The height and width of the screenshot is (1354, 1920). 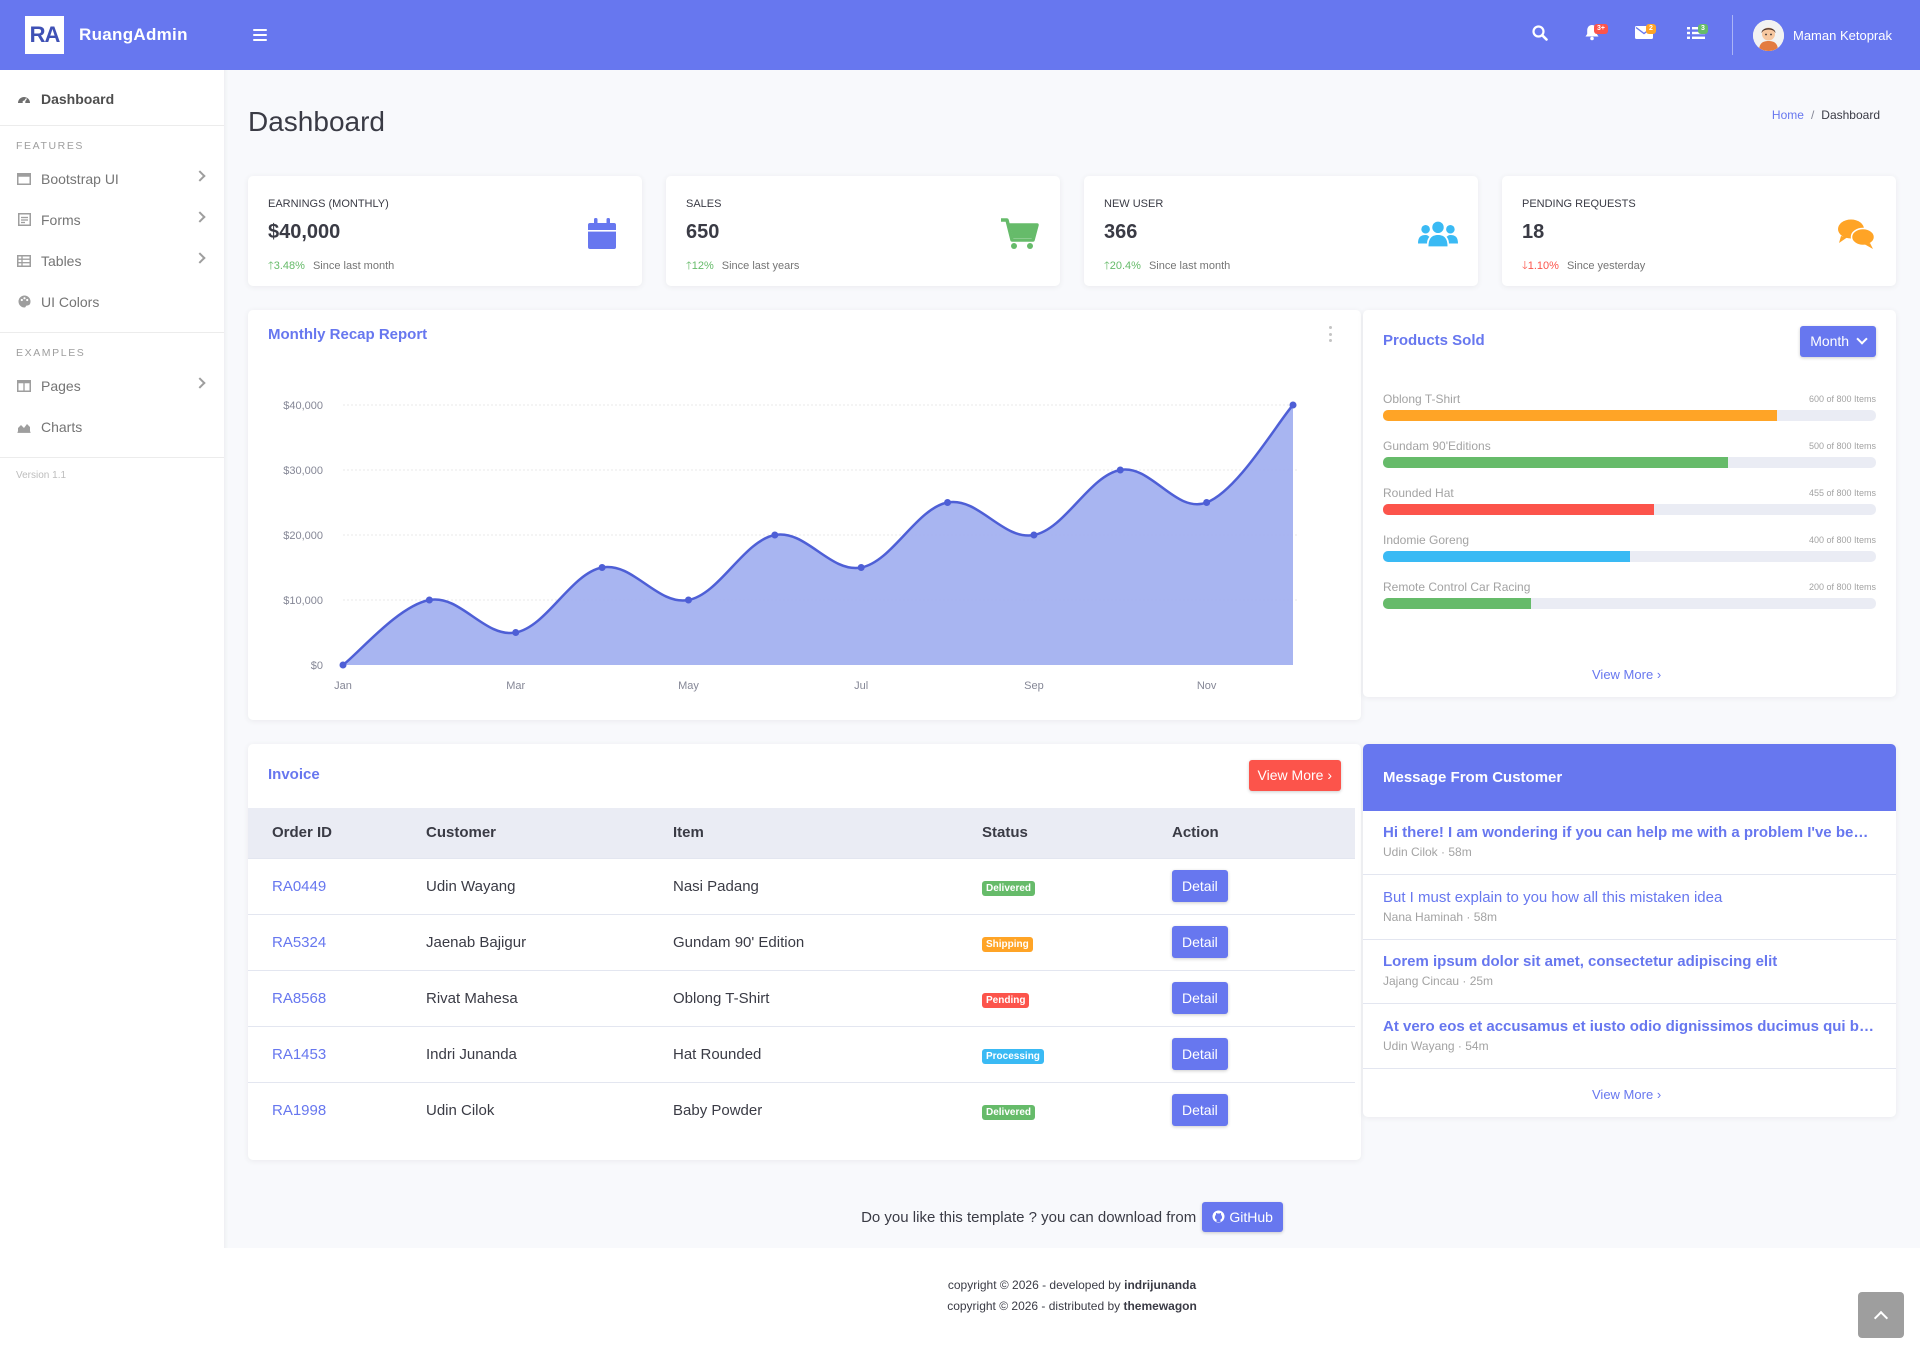 I want to click on invoice-view-more-button: View More ›, so click(x=1294, y=775).